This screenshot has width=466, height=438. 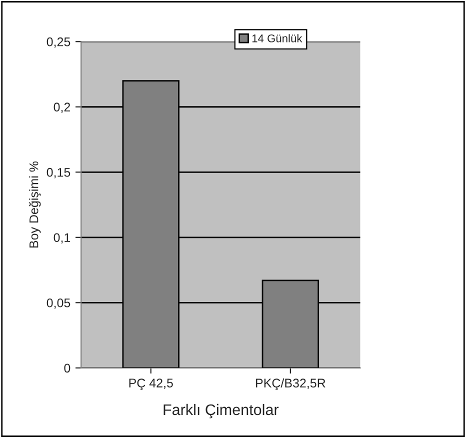 I want to click on x-axis-title: Farklı Çimentolar, so click(x=221, y=411).